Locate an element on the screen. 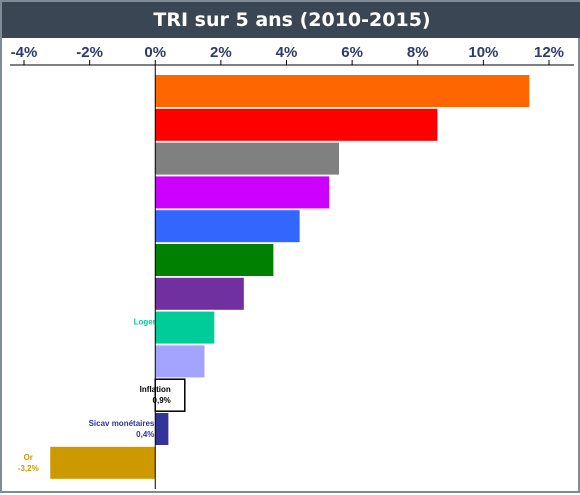 This screenshot has height=495, width=580. bar-category-label: Livret A is located at coordinates (176, 355).